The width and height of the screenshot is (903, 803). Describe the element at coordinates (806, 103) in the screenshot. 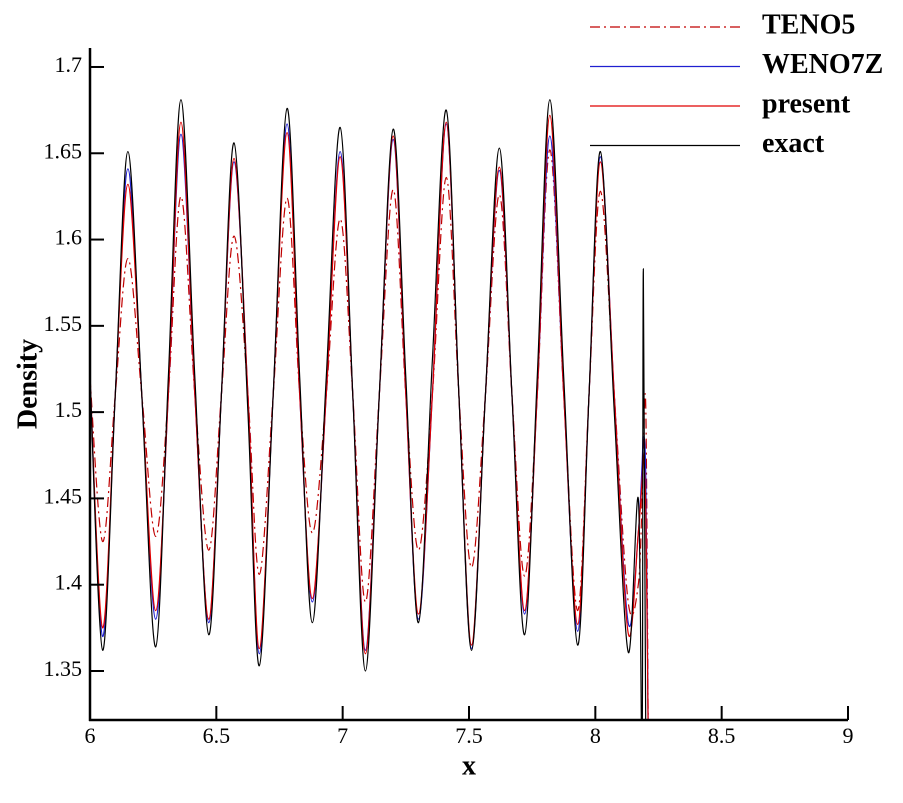

I see `legend-label: present` at that location.